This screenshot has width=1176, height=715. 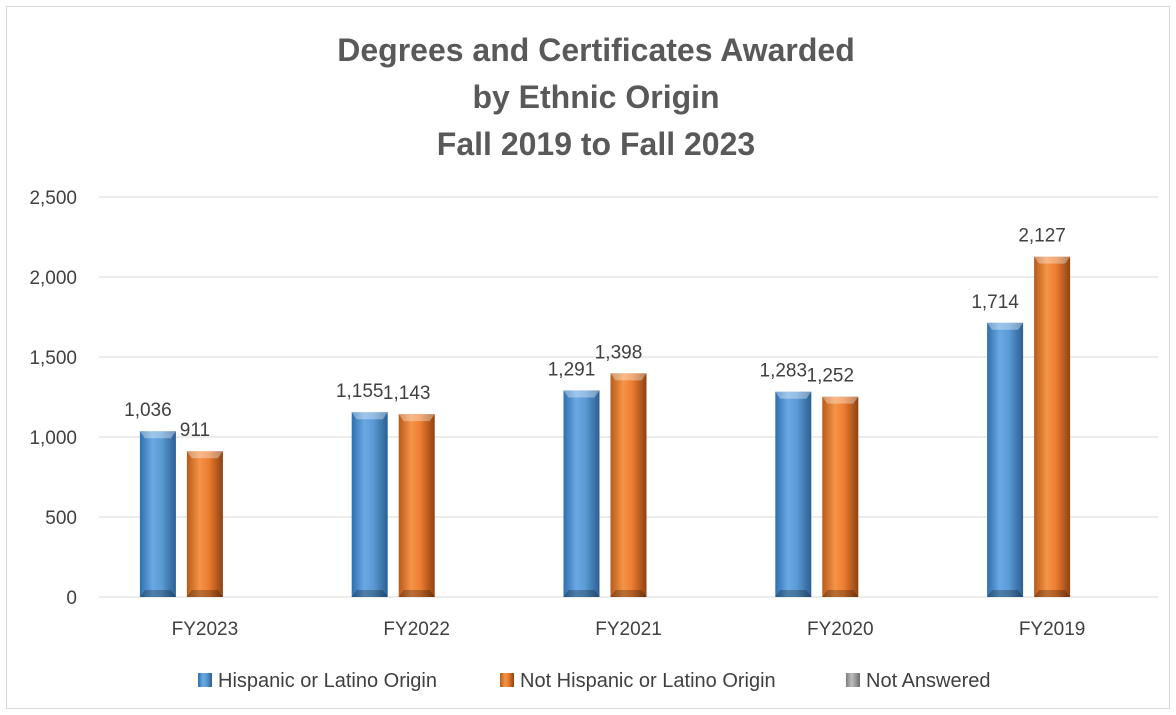 I want to click on data-label-hispanic-or-latino-origin-fy2019: 1,714, so click(x=995, y=302).